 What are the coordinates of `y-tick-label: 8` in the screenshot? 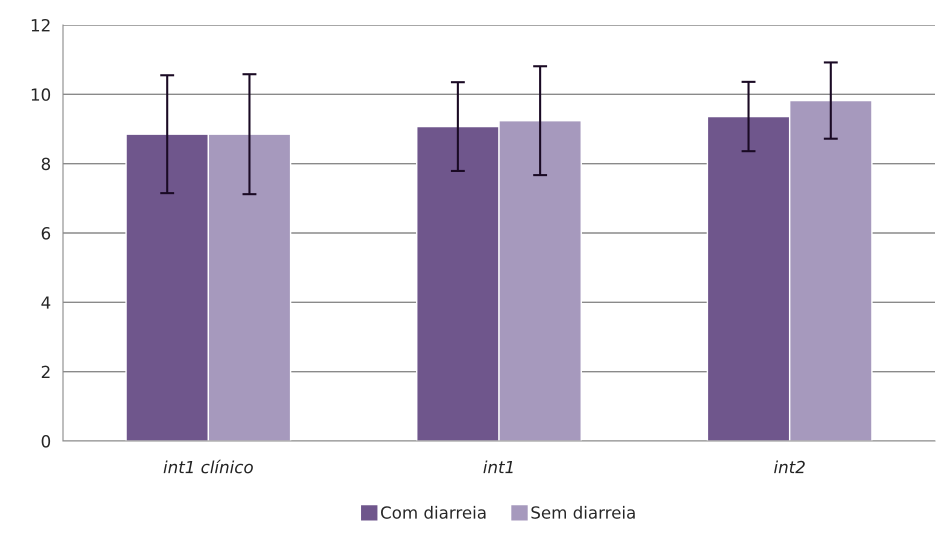 It's located at (46, 164).